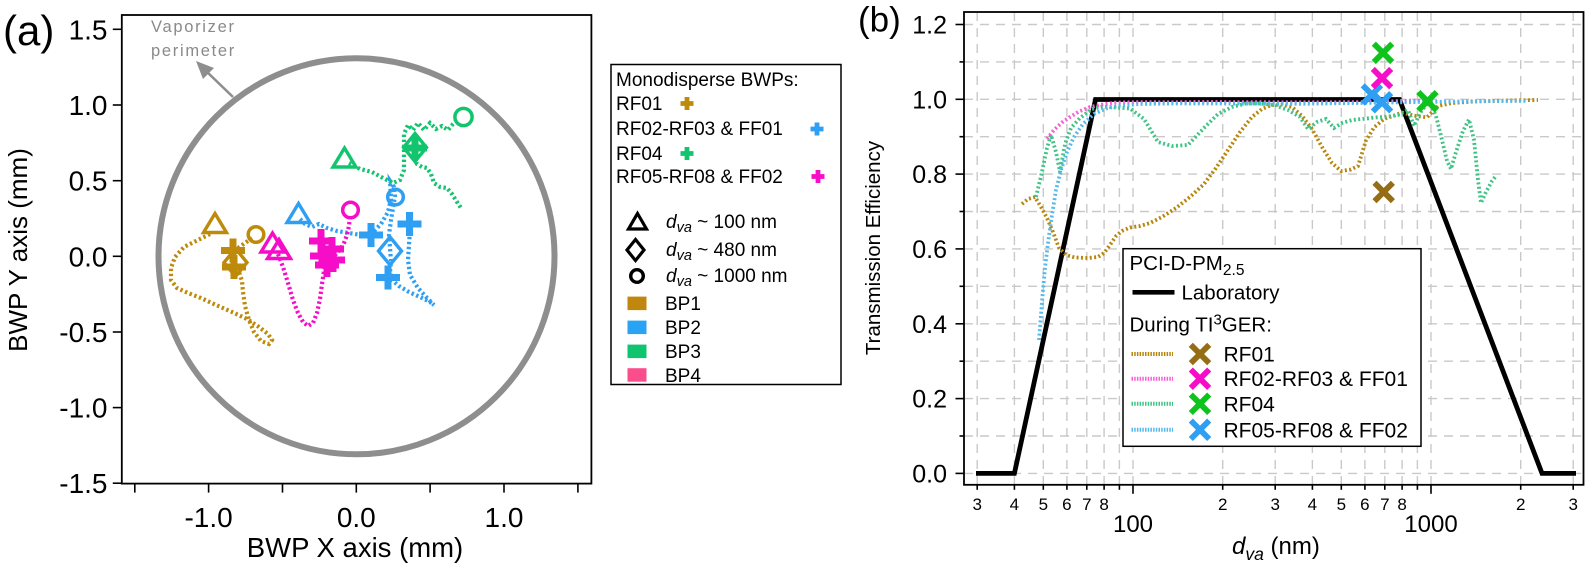  I want to click on svg-text: 1.2, so click(929, 26).